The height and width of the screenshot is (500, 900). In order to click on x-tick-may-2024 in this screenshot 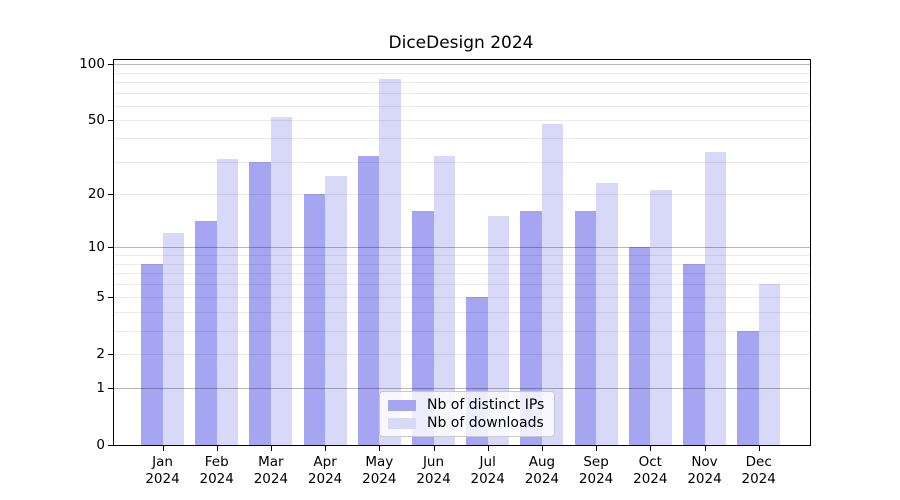, I will do `click(380, 448)`.